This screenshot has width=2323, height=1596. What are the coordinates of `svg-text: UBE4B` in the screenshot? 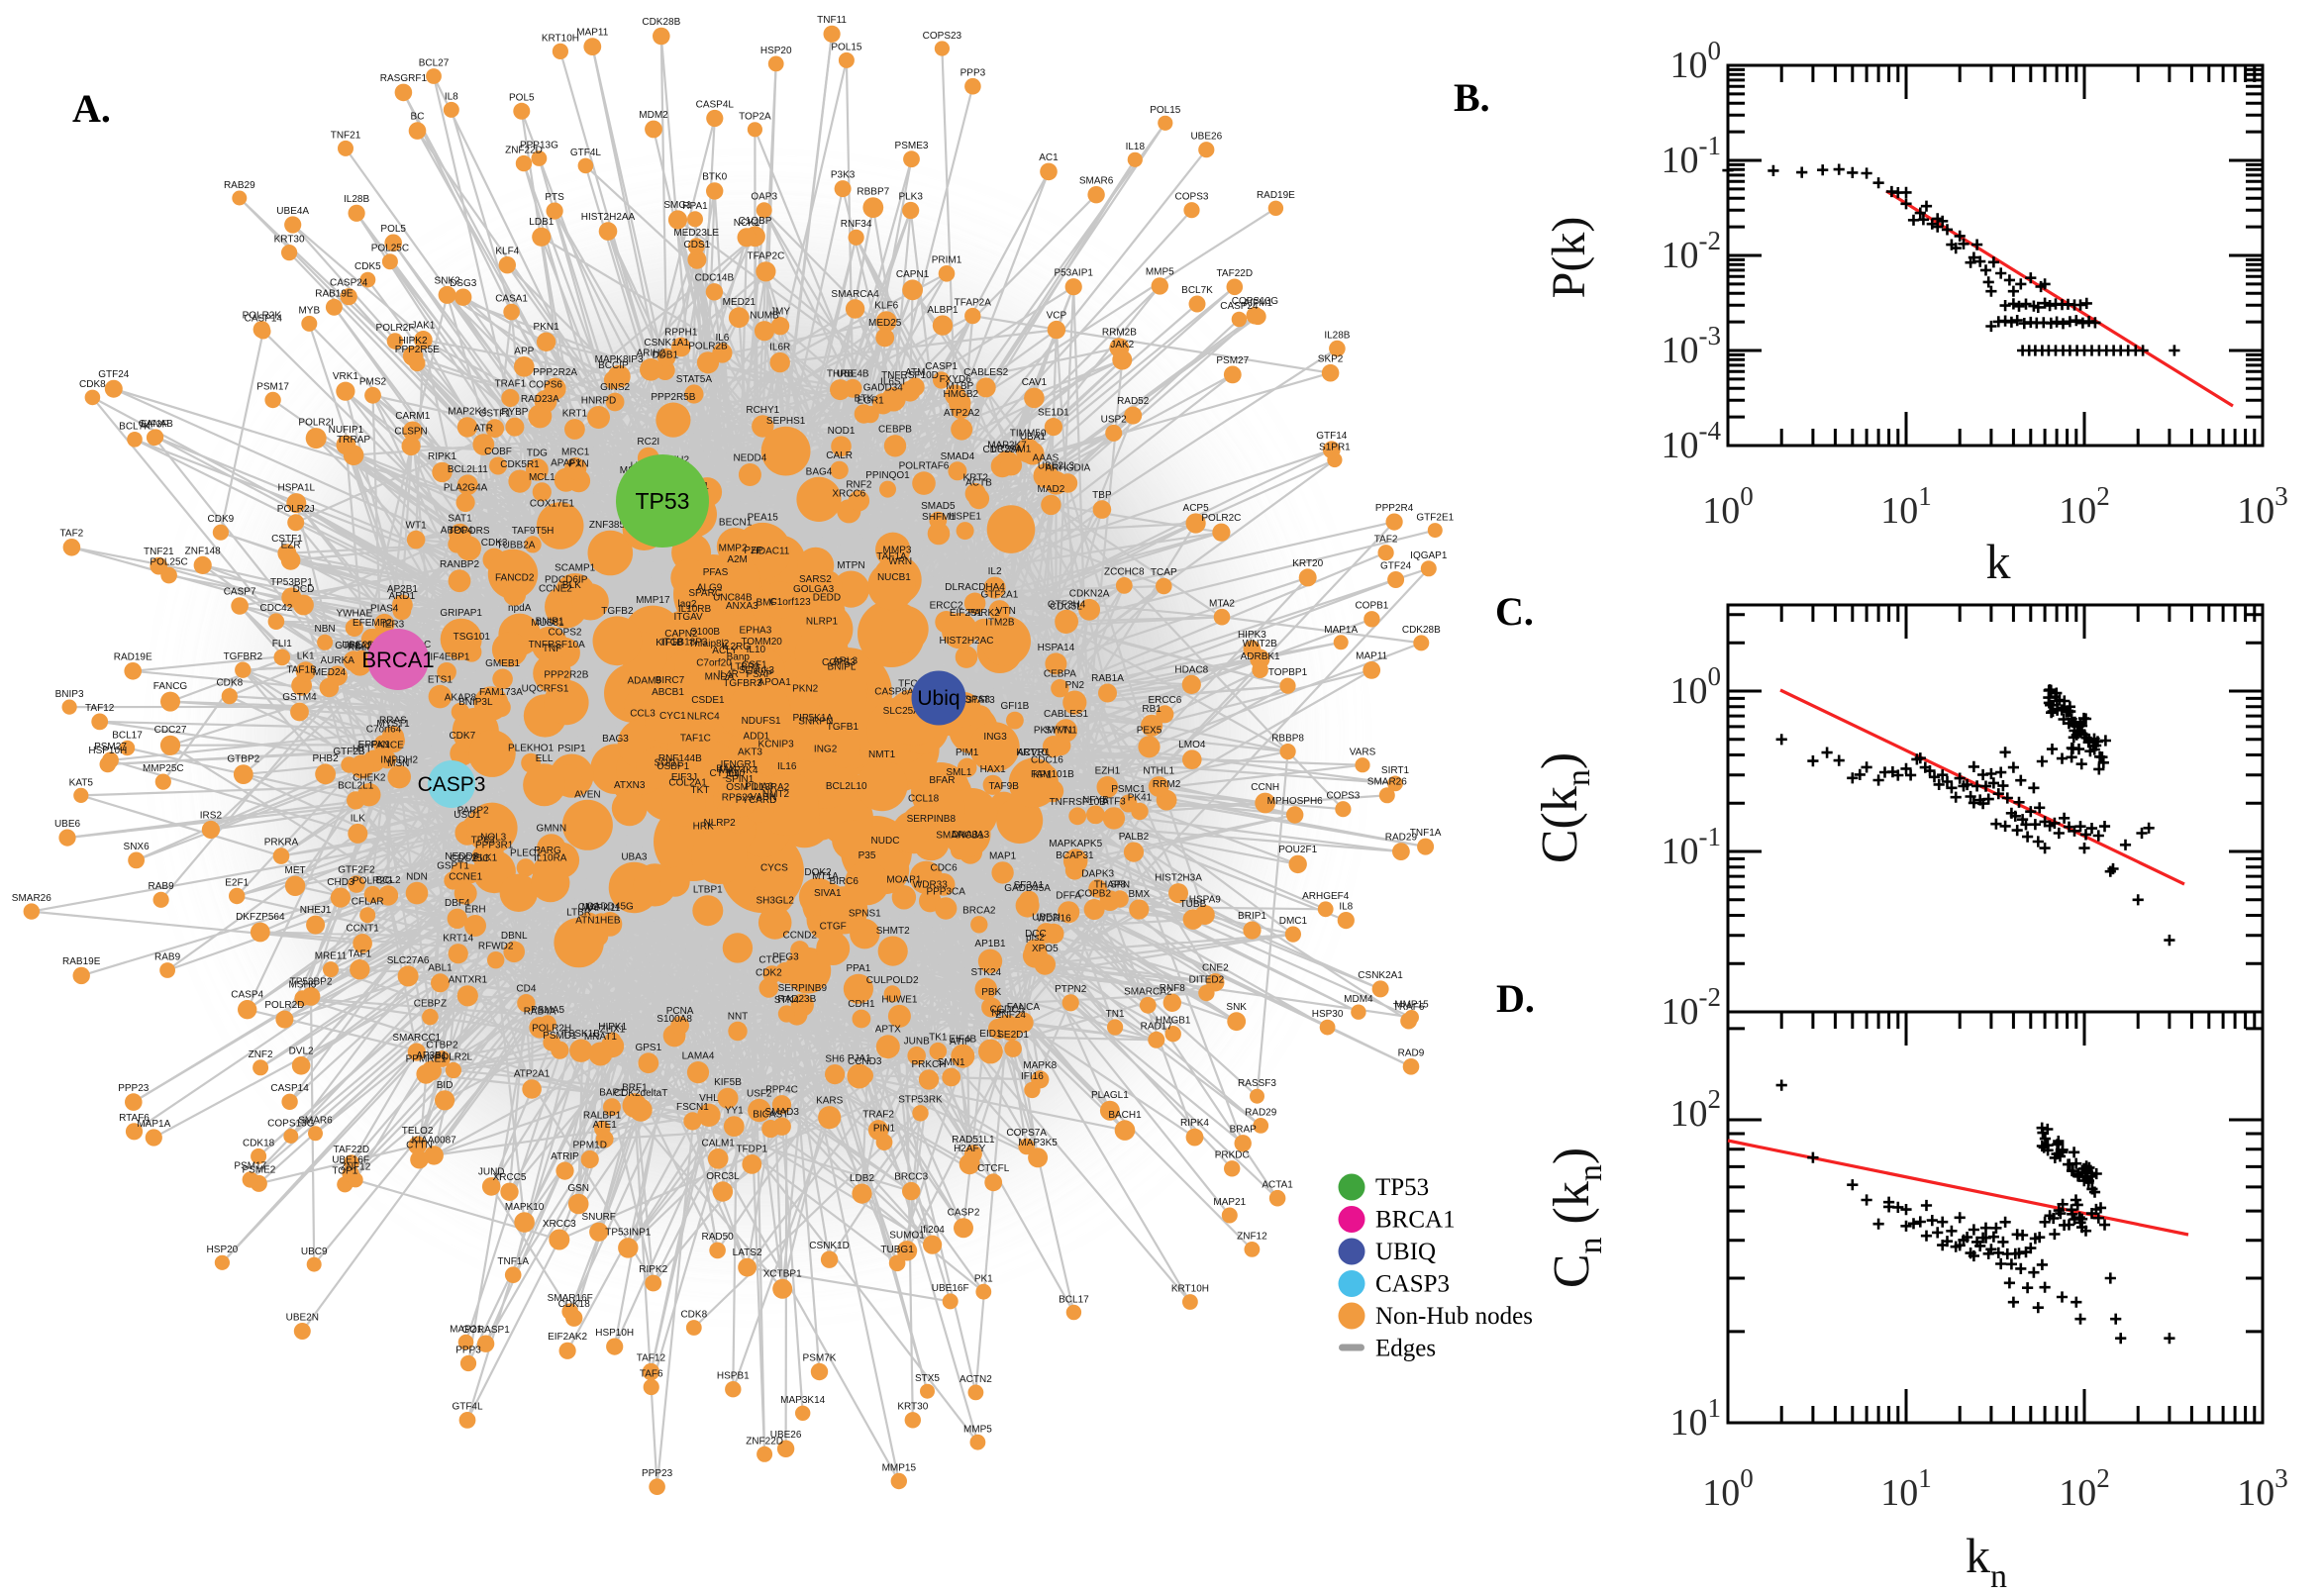 It's located at (853, 374).